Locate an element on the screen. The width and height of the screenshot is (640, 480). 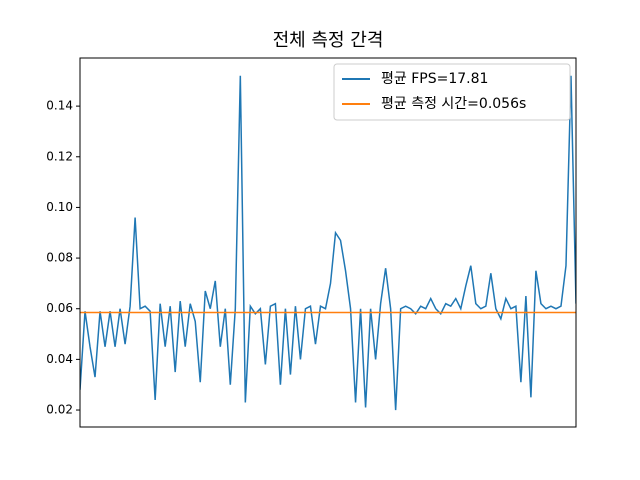
y-tick-label: 0.06 is located at coordinates (59, 308).